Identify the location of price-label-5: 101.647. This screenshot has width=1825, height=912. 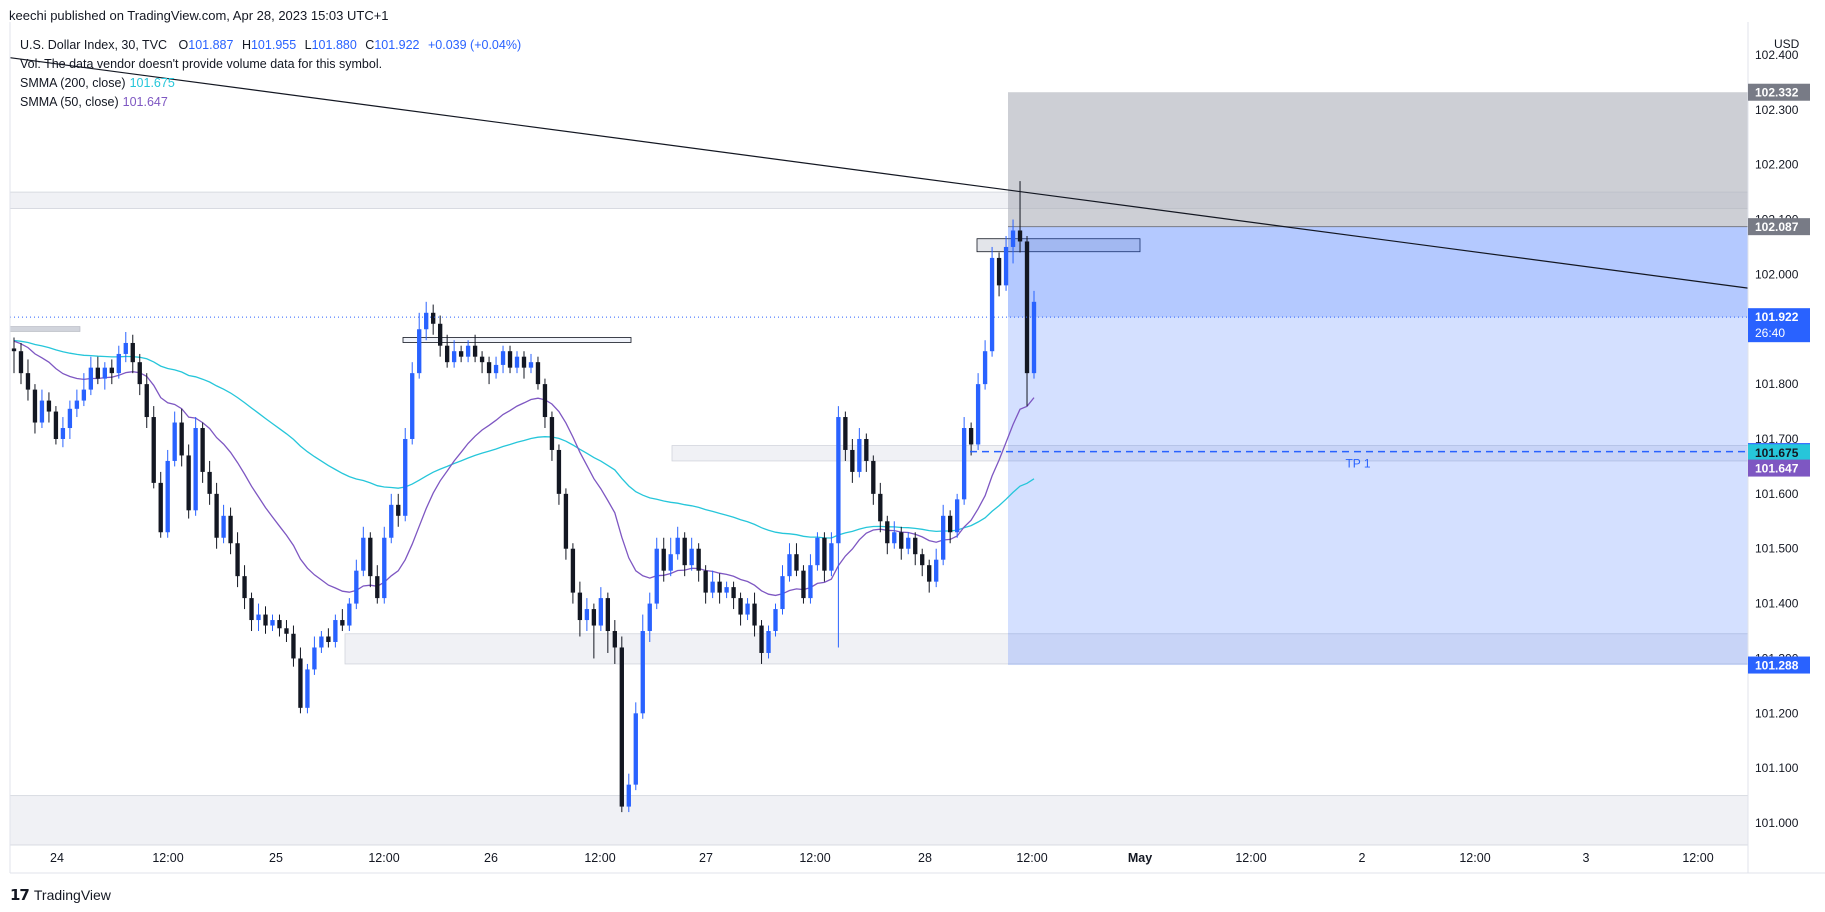
(1779, 468).